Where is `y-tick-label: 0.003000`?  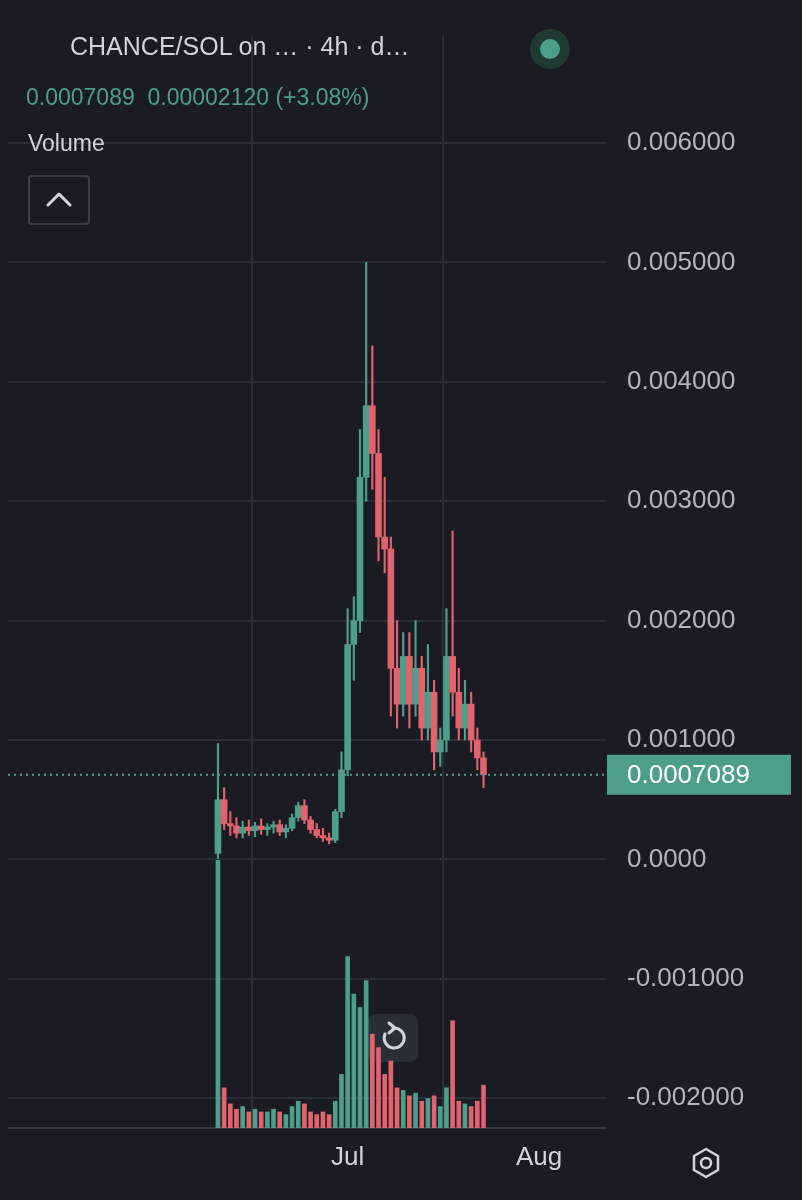 y-tick-label: 0.003000 is located at coordinates (681, 499).